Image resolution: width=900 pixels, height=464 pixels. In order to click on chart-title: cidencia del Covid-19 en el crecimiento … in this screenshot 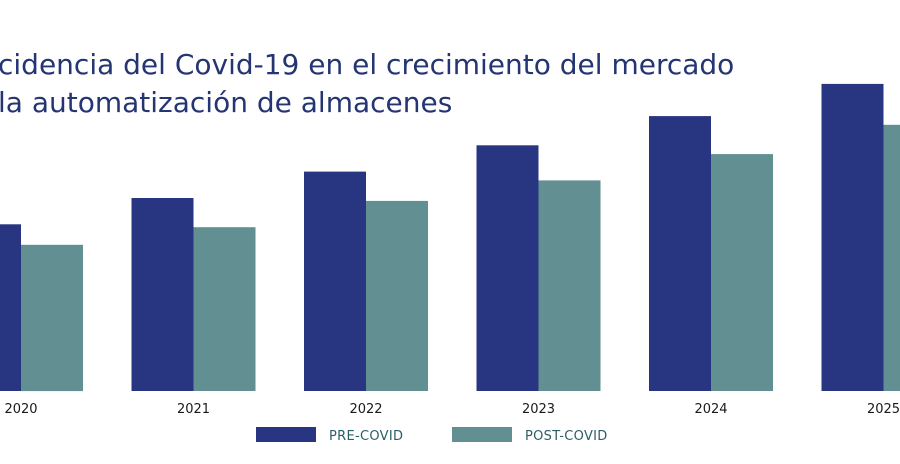, I will do `click(367, 83)`.